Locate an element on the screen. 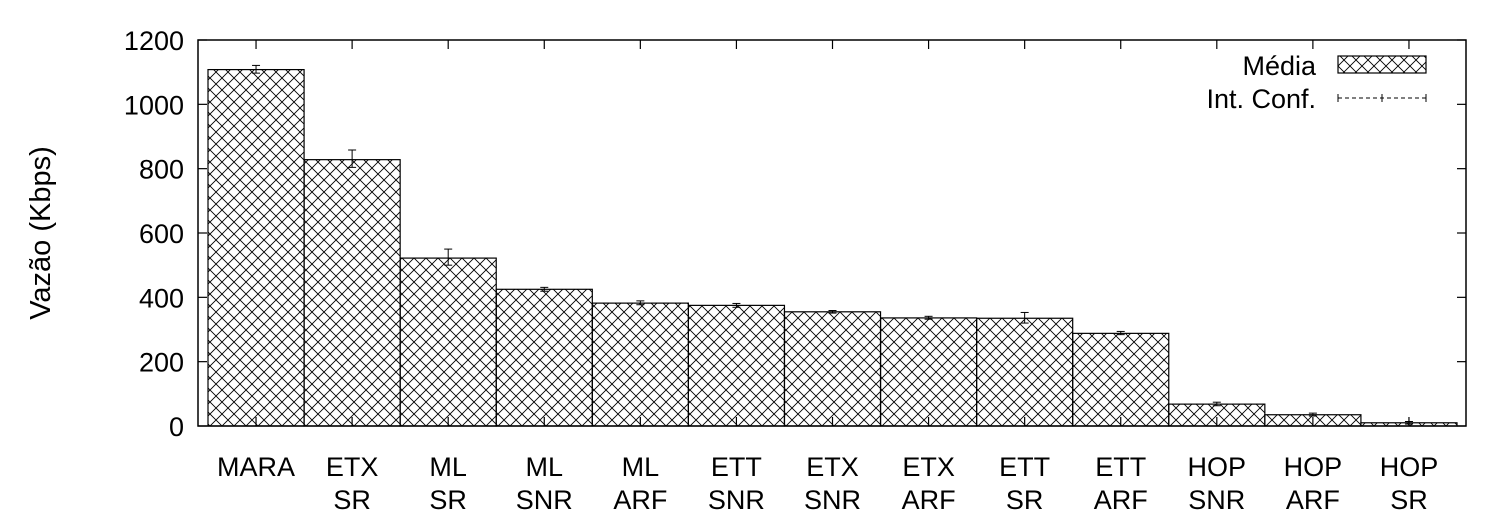  x-tick-label-8: ETT is located at coordinates (1024, 467).